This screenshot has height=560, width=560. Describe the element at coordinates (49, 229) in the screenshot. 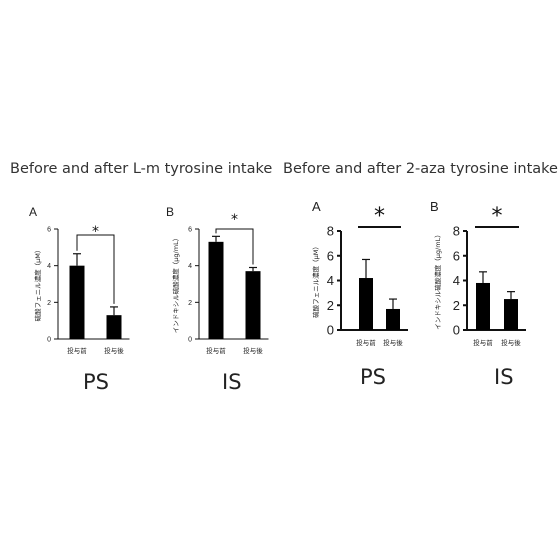

I see `chart-1-y-tick-label-3: 6` at that location.